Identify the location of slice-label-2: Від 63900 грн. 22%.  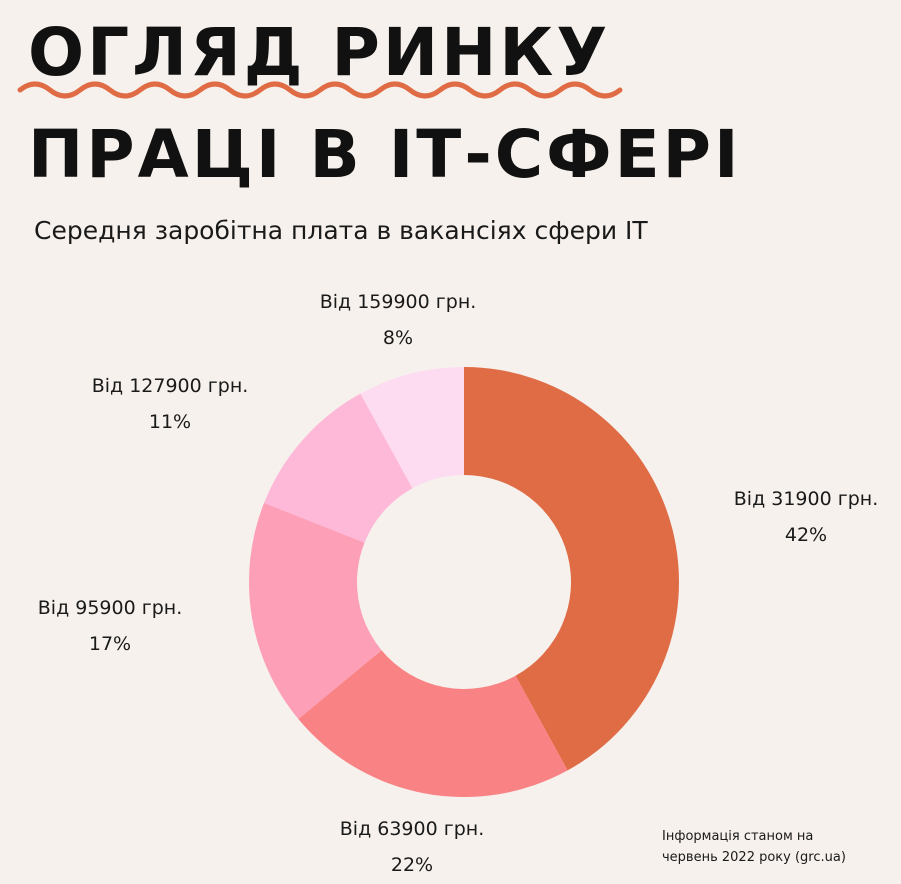
(412, 847).